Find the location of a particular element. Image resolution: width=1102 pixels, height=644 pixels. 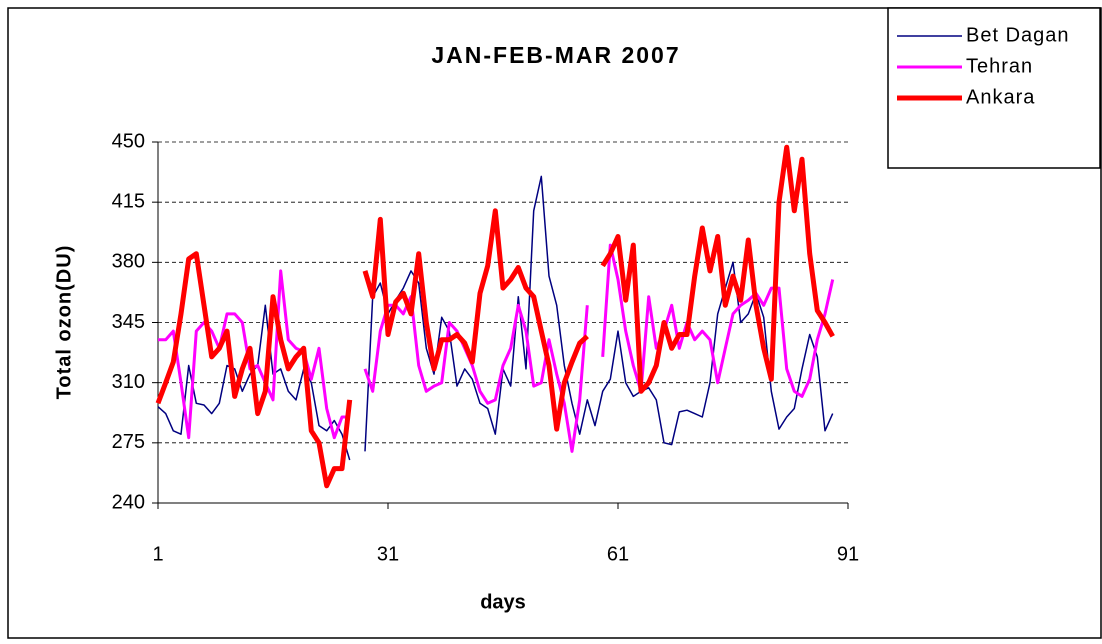

x-axis-label: days is located at coordinates (503, 602).